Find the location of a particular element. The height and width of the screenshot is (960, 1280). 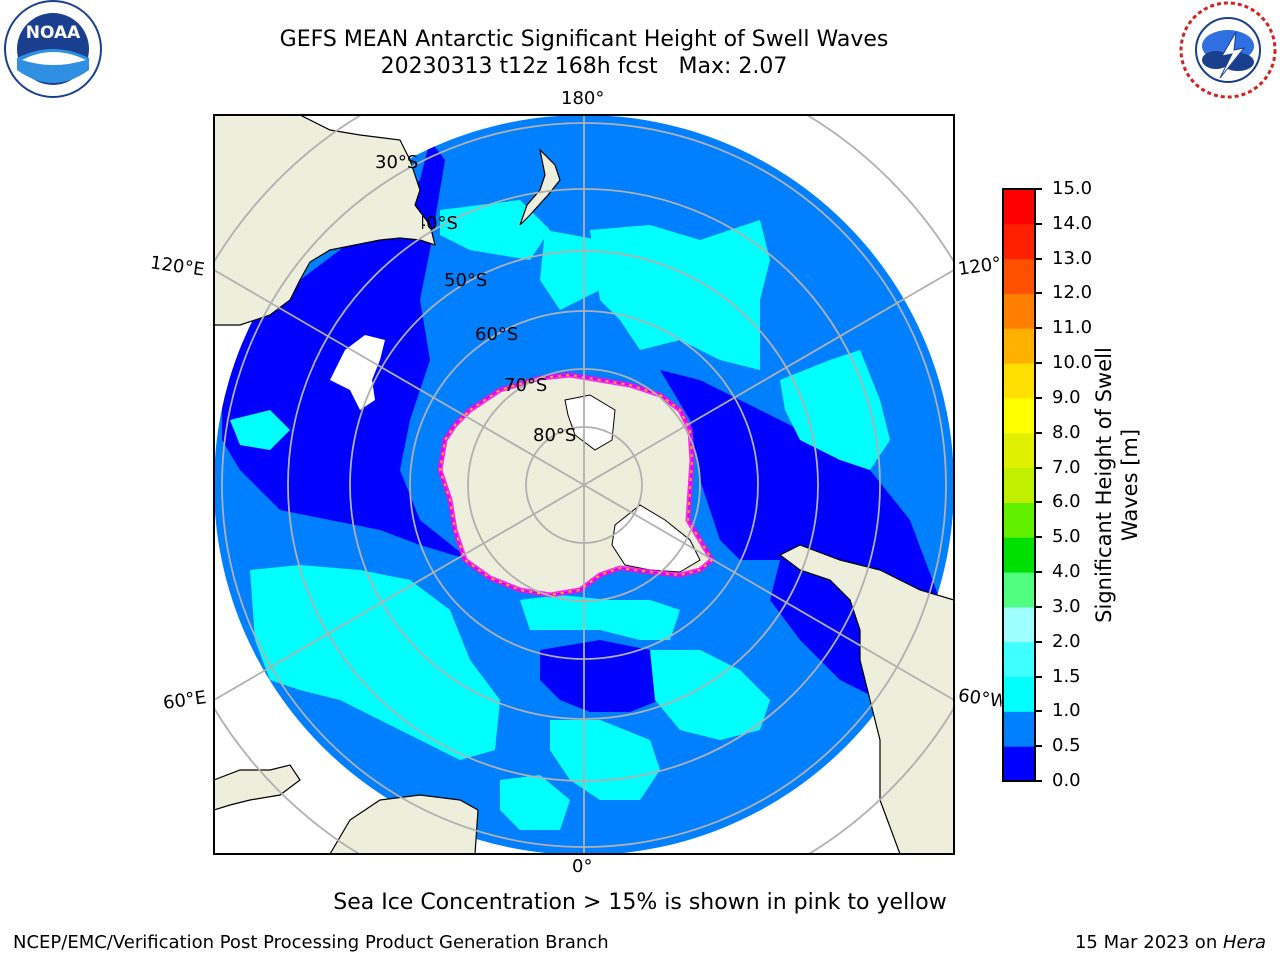

colorbar-tick-label: 11.0 is located at coordinates (1072, 328).